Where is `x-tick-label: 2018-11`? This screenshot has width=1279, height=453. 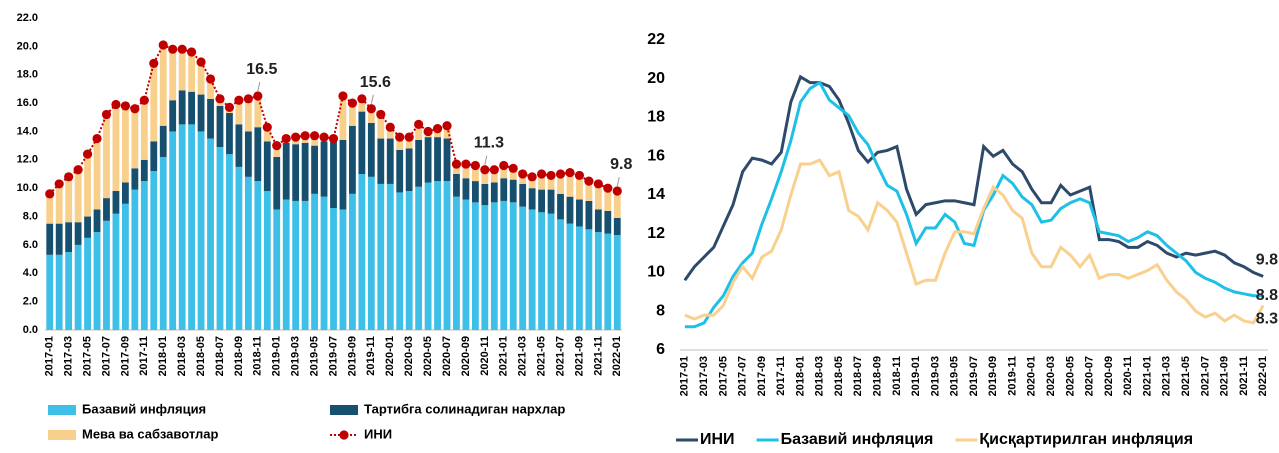
x-tick-label: 2018-11 is located at coordinates (897, 376).